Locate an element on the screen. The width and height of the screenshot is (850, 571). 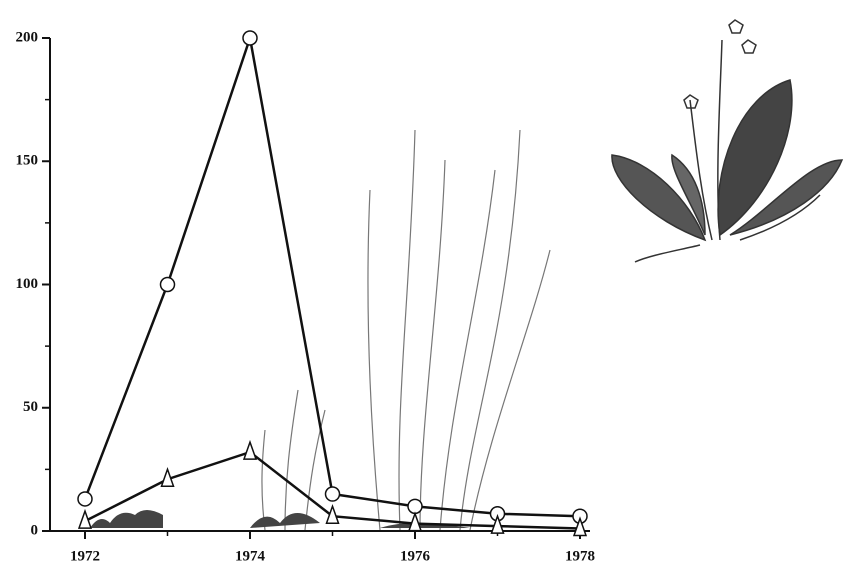
x-tick-label: 1976 is located at coordinates (415, 556).